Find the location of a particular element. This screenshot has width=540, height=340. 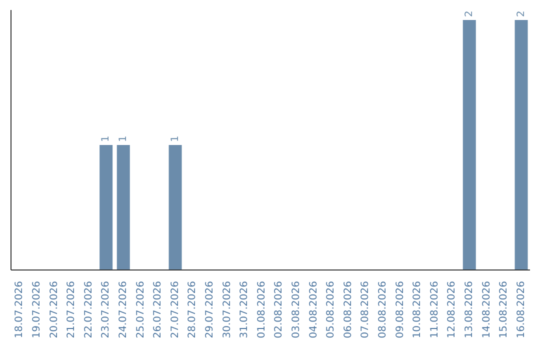

x-tick-label: 01.08.2026 is located at coordinates (262, 309).